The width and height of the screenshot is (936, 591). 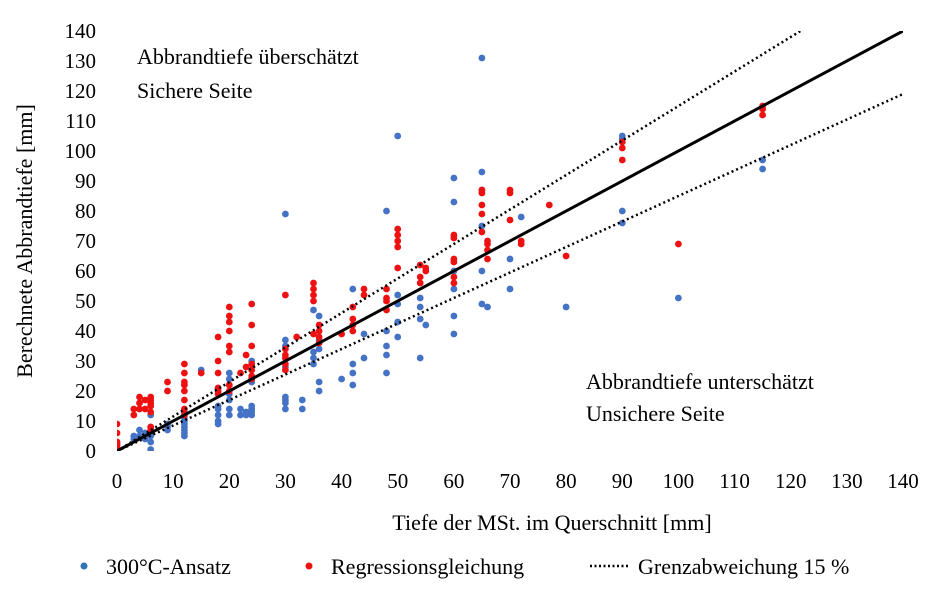 What do you see at coordinates (655, 413) in the screenshot?
I see `annotation-underestimate-line2: Unsichere Seite` at bounding box center [655, 413].